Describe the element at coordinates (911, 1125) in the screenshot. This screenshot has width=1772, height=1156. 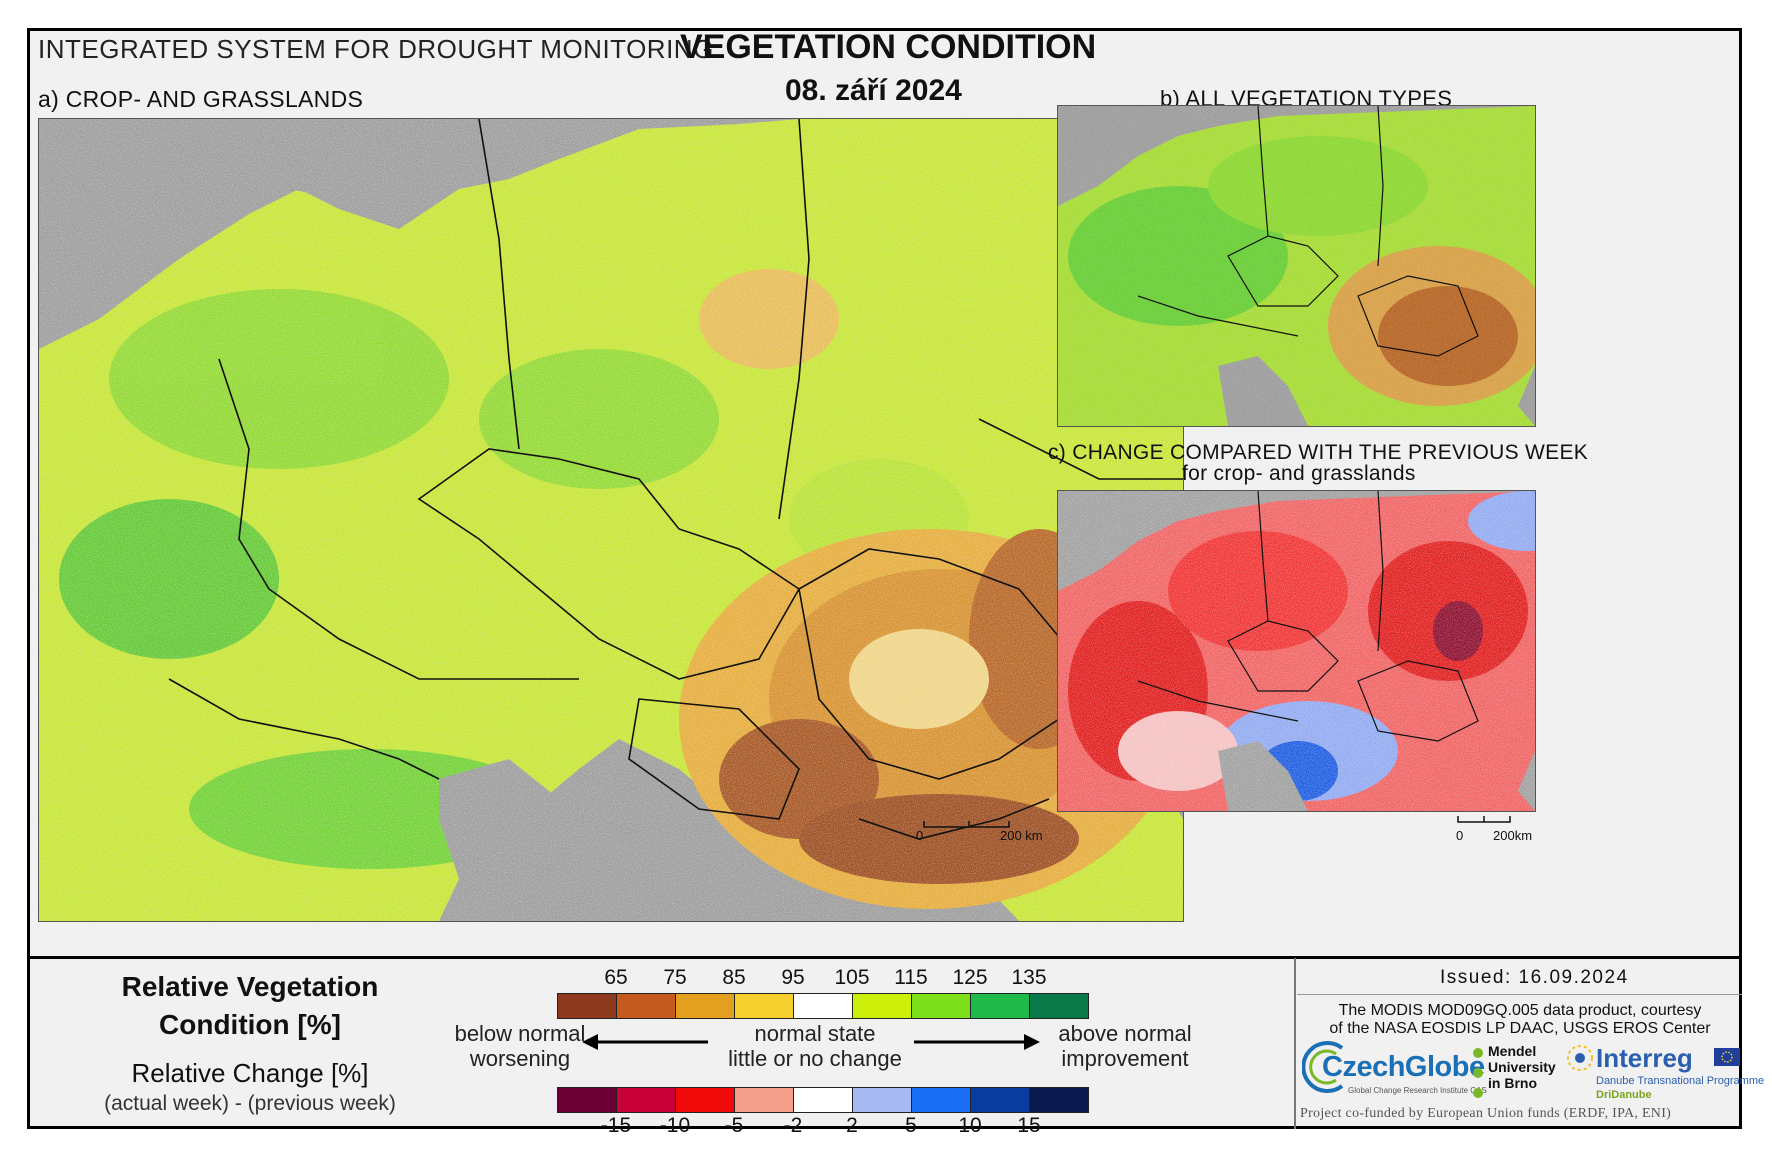
I see `rc-tick: 5` at that location.